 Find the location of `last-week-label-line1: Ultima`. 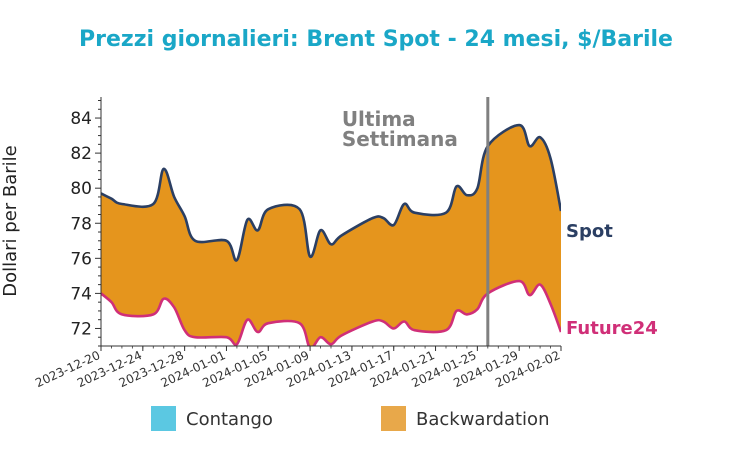

last-week-label-line1: Ultima is located at coordinates (379, 119).